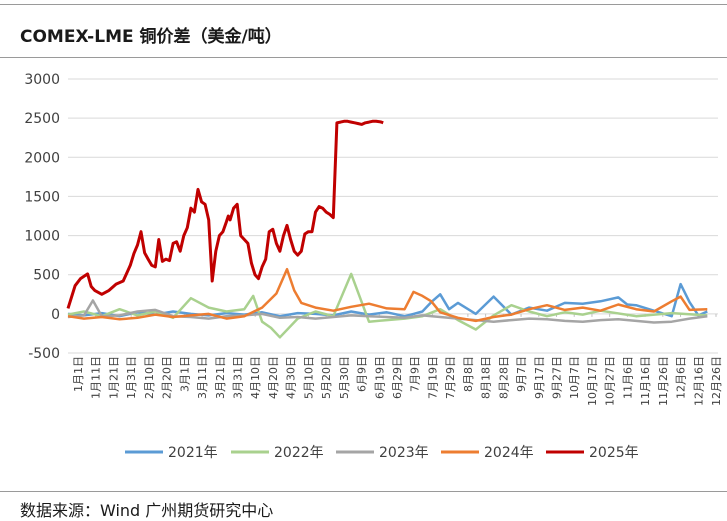 The height and width of the screenshot is (521, 727). Describe the element at coordinates (299, 453) in the screenshot. I see `legend-label: 2022年` at that location.